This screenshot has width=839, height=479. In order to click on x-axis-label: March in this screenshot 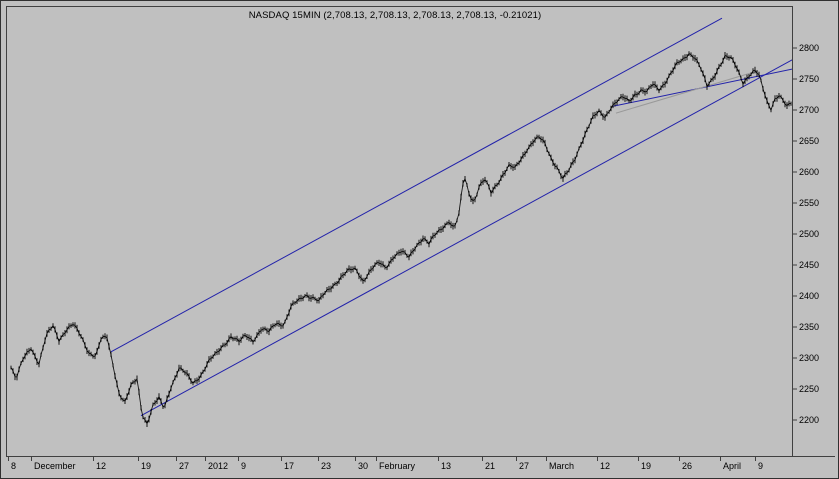, I will do `click(561, 466)`.